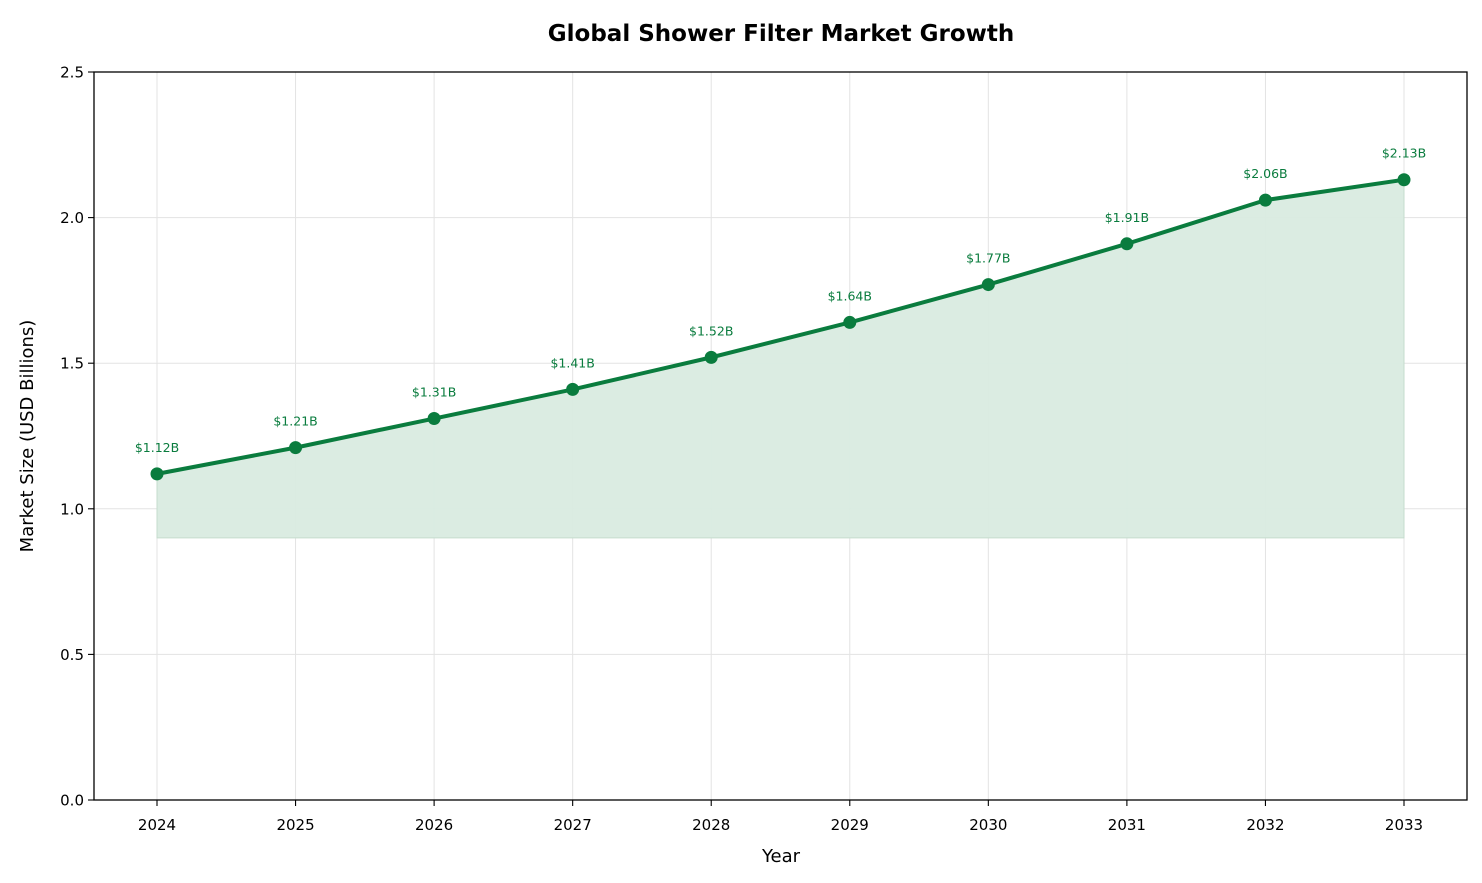 The image size is (1482, 883). Describe the element at coordinates (988, 258) in the screenshot. I see `data-label: $1.77B` at that location.